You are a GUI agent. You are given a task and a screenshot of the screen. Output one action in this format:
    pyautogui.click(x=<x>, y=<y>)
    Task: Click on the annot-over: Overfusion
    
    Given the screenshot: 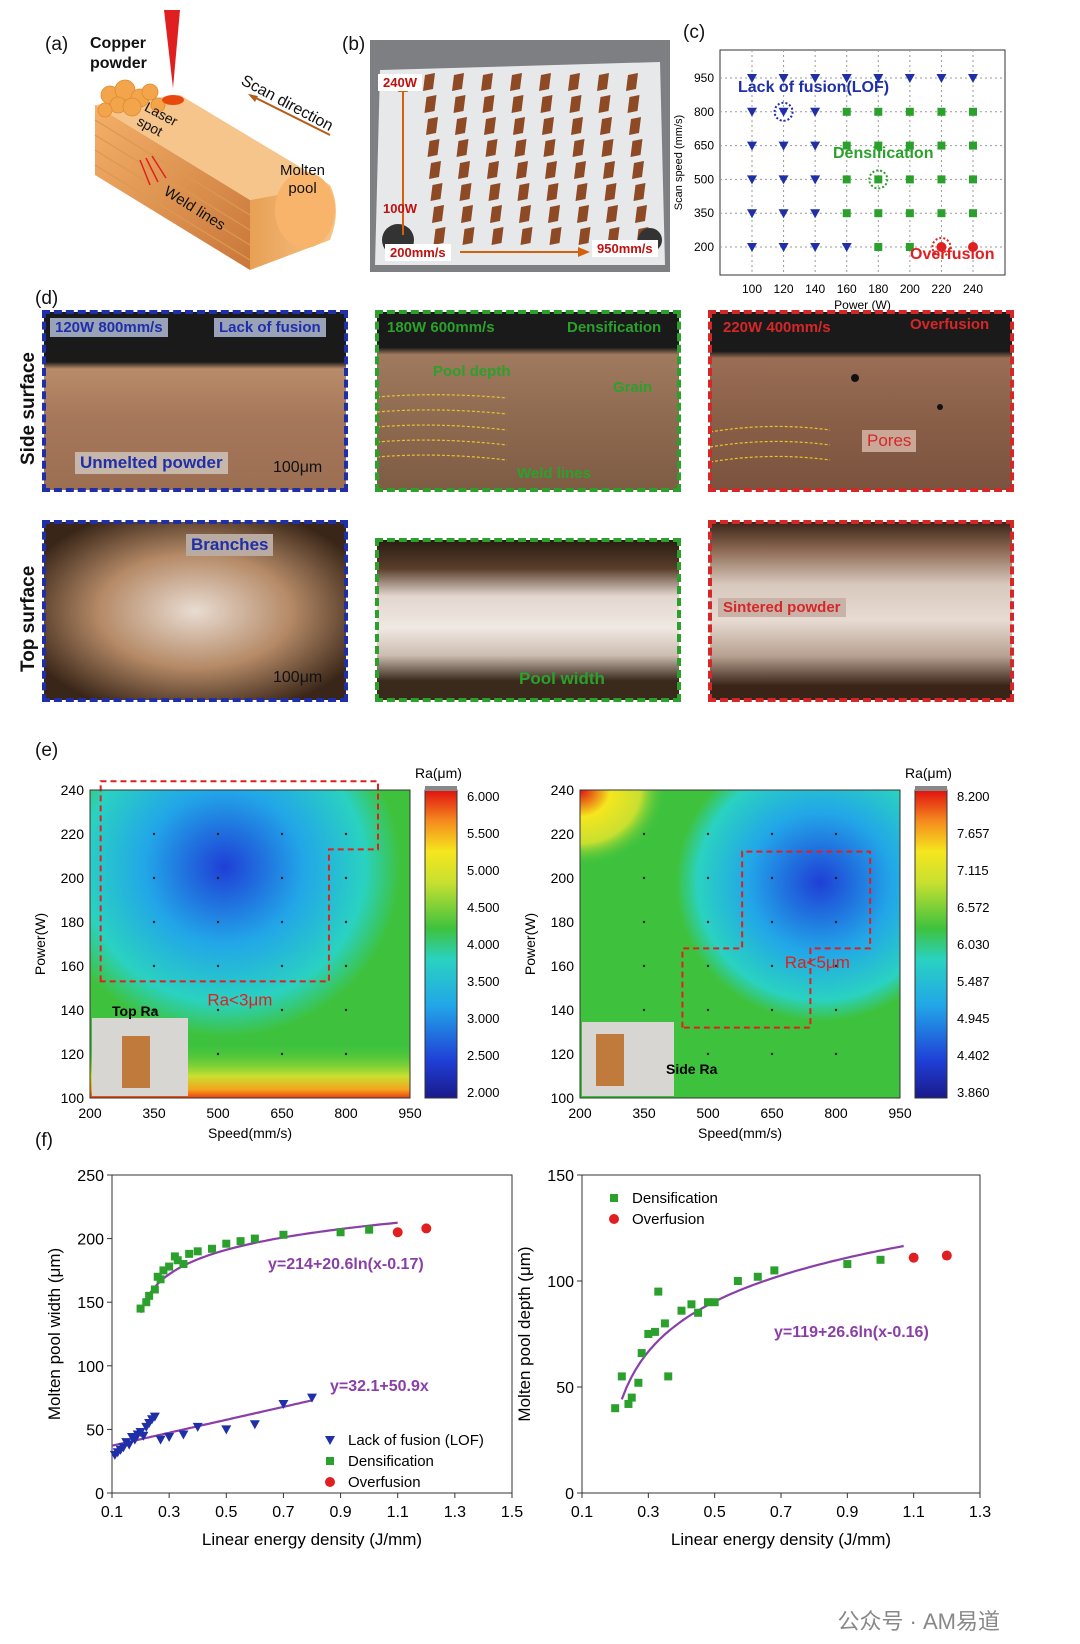 What is the action you would take?
    pyautogui.click(x=952, y=254)
    